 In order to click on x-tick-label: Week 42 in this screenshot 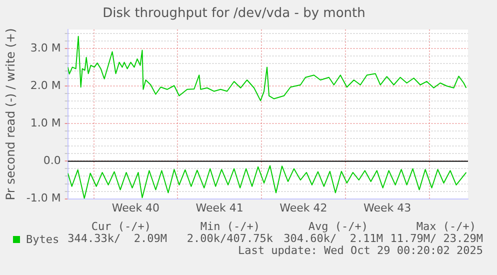, I will do `click(304, 207)`.